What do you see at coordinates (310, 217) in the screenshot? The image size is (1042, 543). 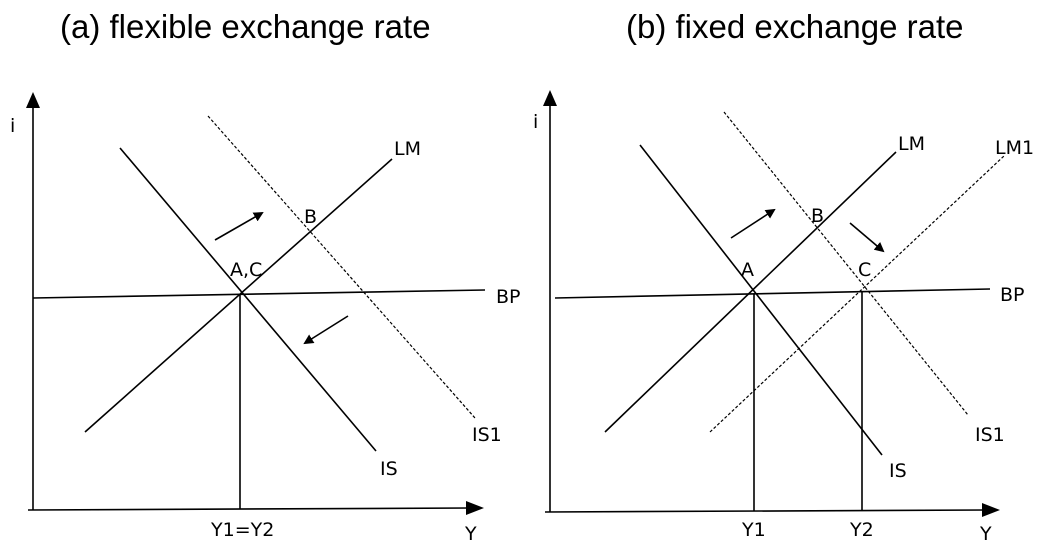 I see `panel-a-point-b: B` at bounding box center [310, 217].